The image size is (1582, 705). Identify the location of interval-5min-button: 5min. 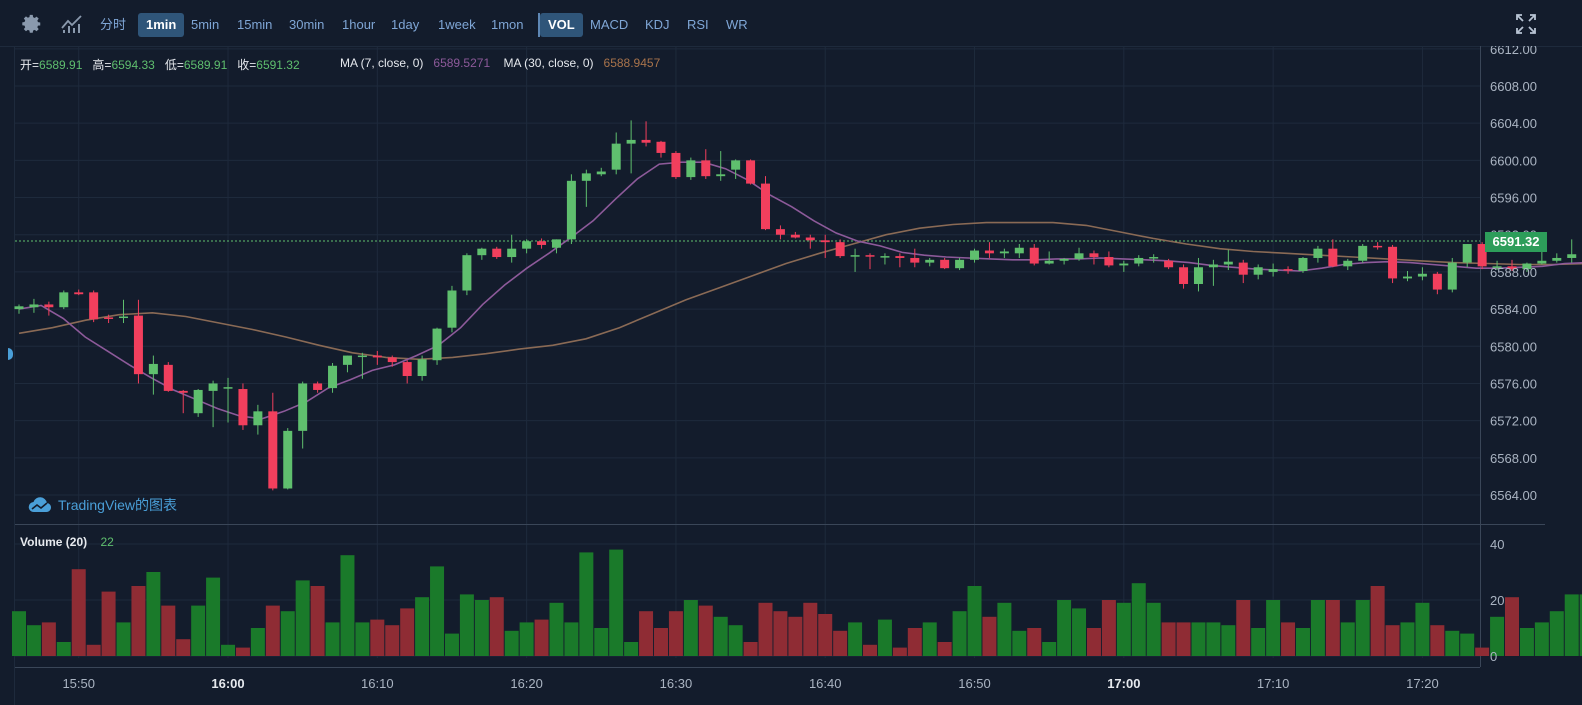
(205, 24).